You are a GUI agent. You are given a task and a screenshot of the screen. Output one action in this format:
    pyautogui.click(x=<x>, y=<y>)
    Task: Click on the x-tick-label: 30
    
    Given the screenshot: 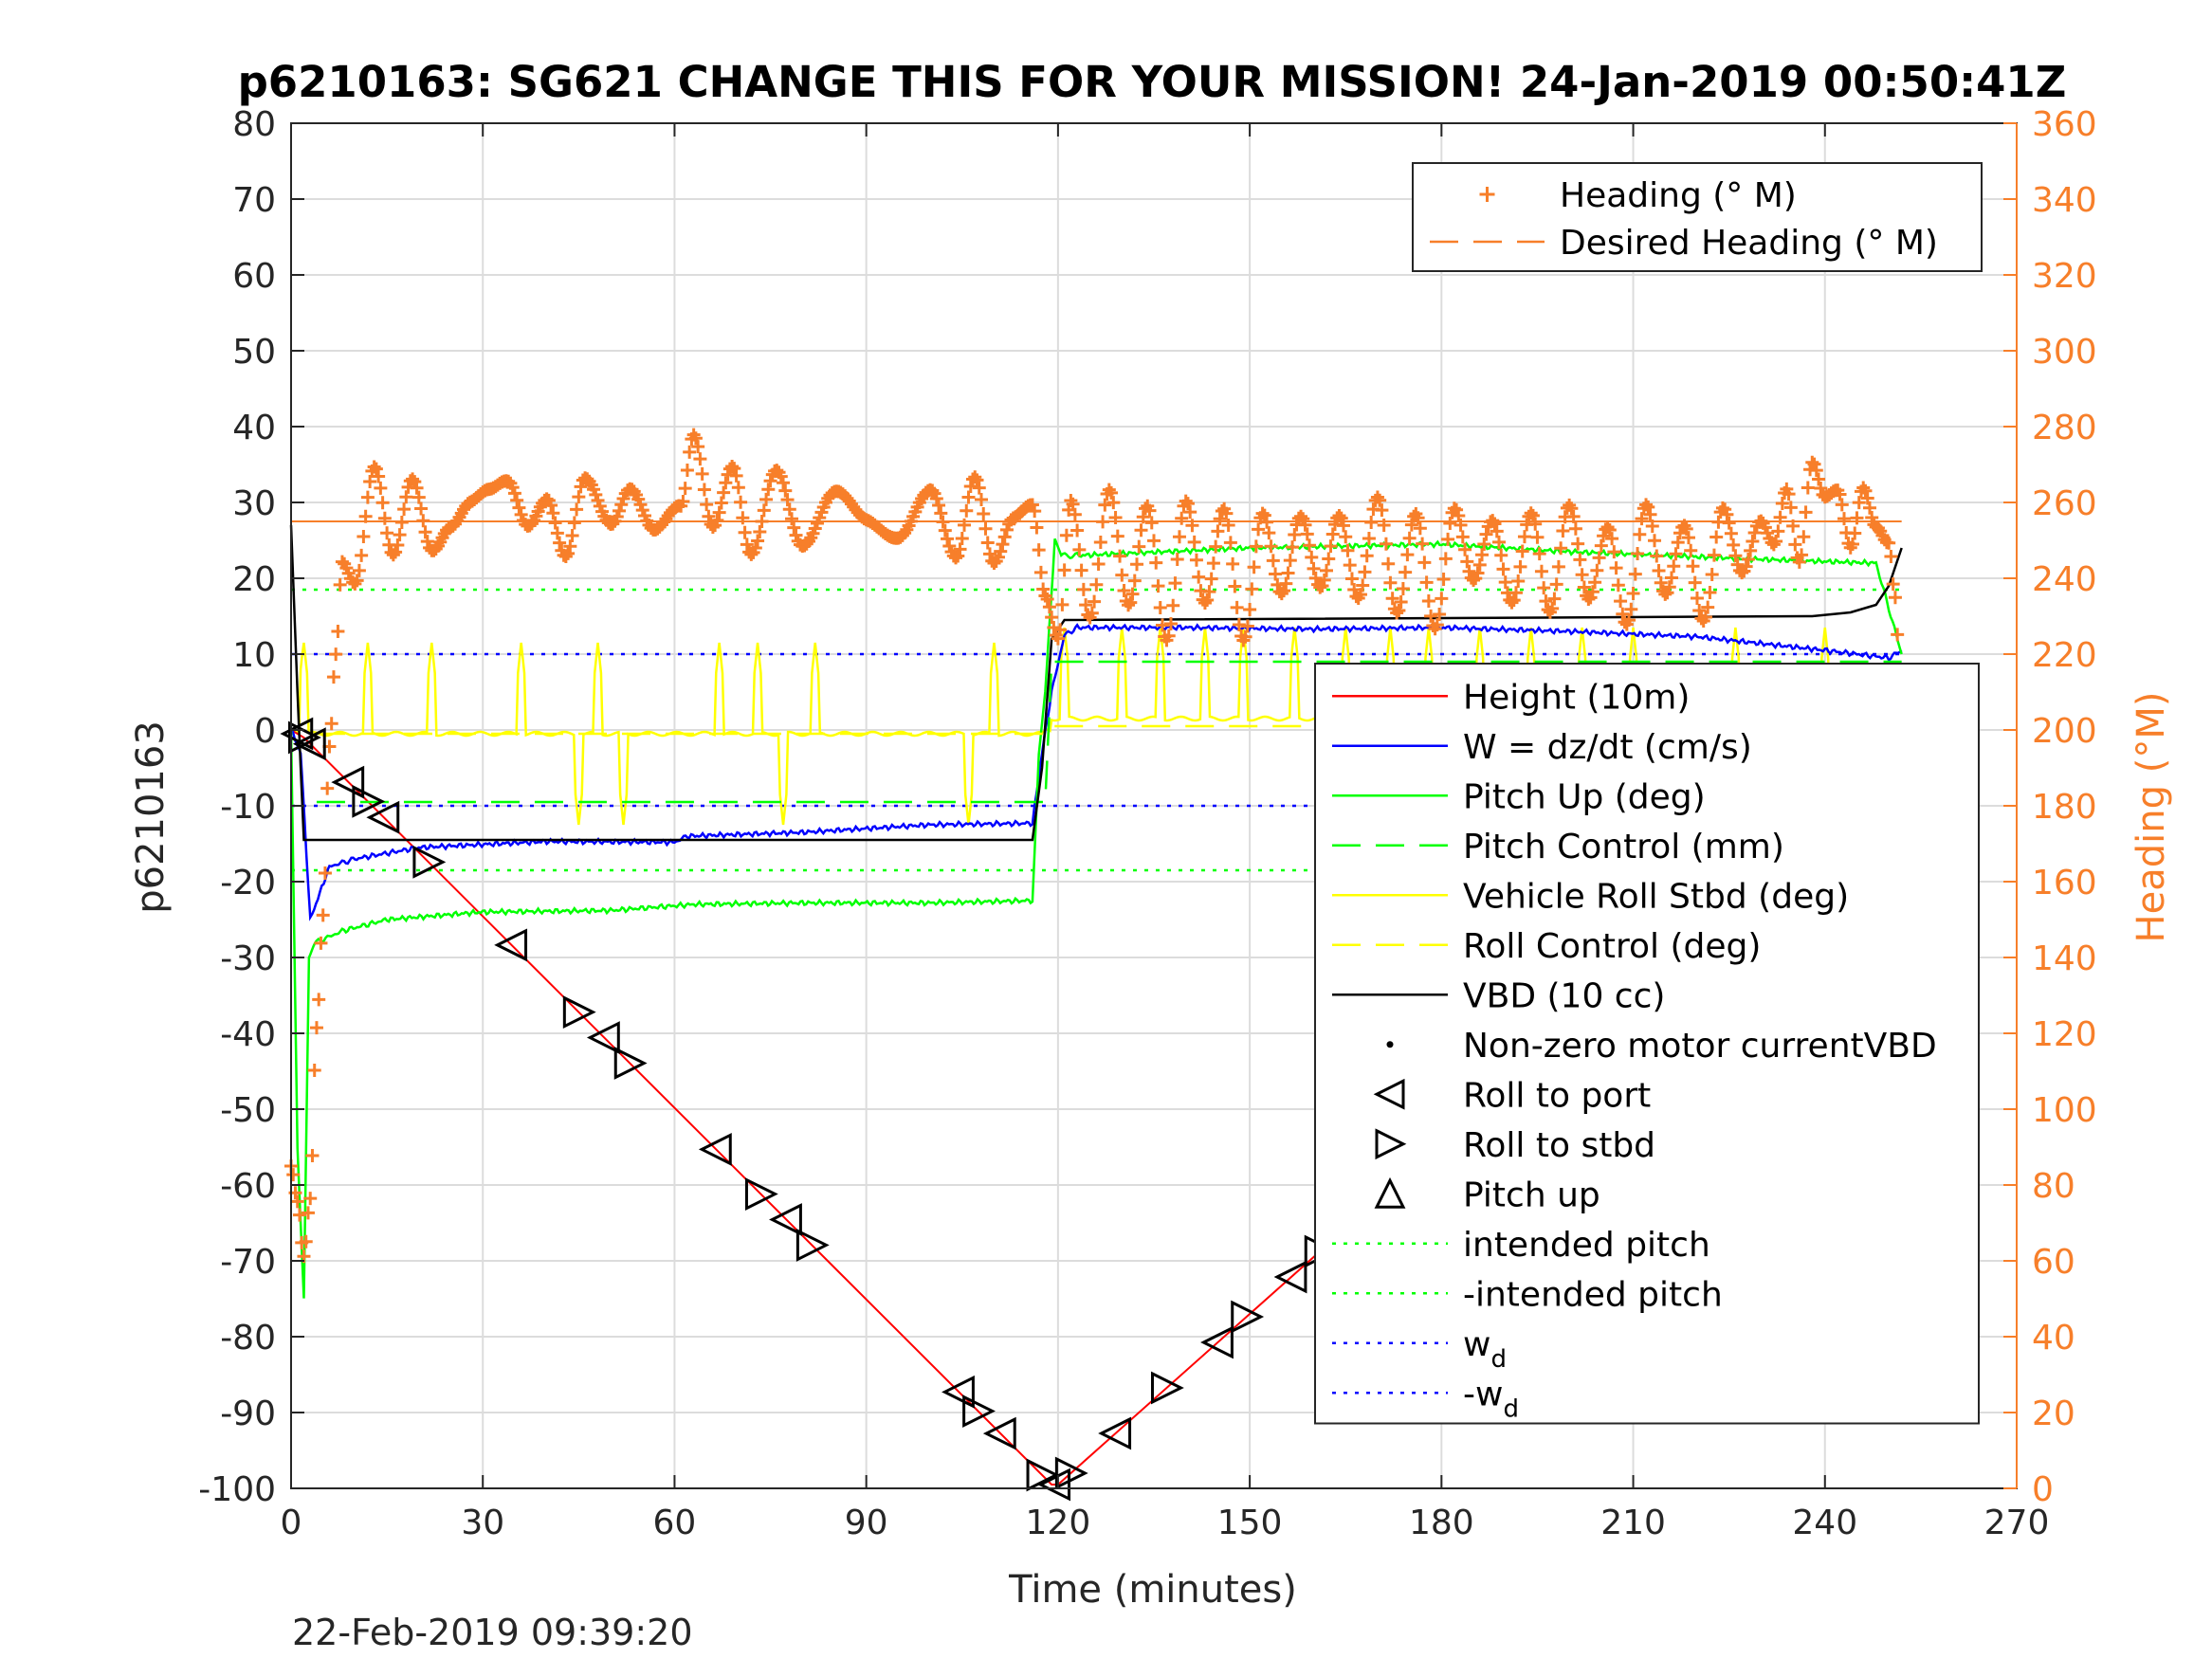 What is the action you would take?
    pyautogui.click(x=482, y=1523)
    